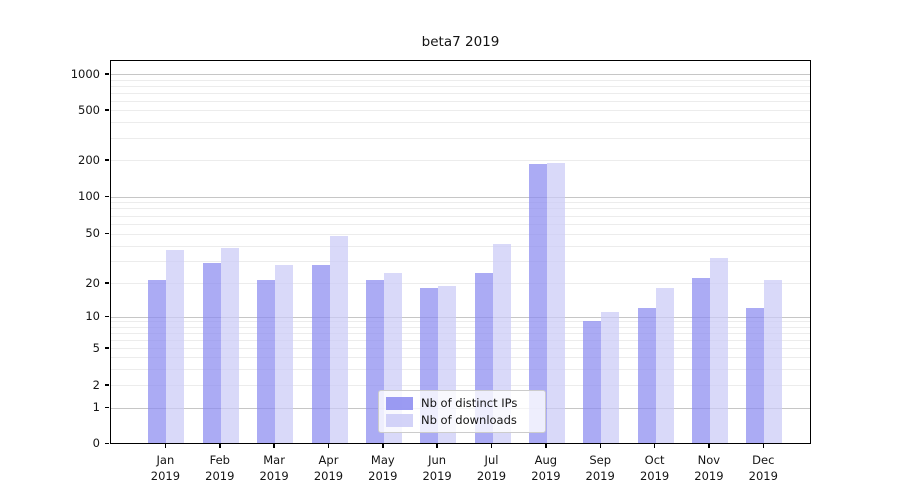 This screenshot has width=900, height=500. I want to click on y-tick-label: 0, so click(96, 443).